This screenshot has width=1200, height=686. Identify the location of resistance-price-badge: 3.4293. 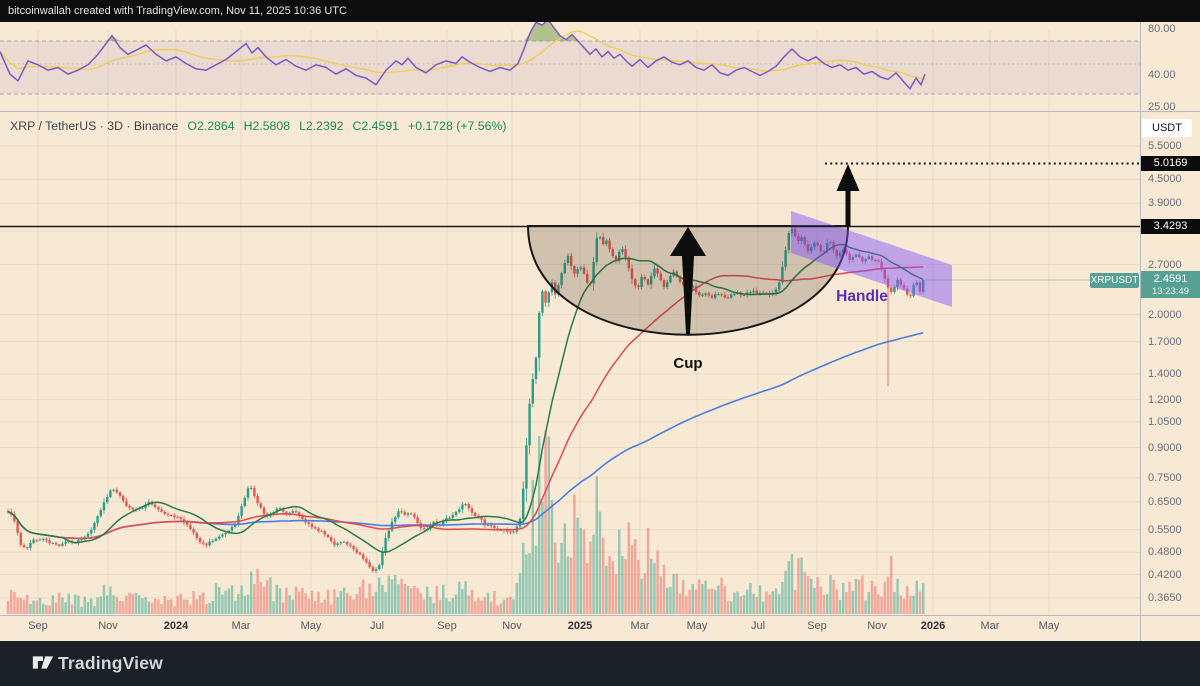
(1170, 226).